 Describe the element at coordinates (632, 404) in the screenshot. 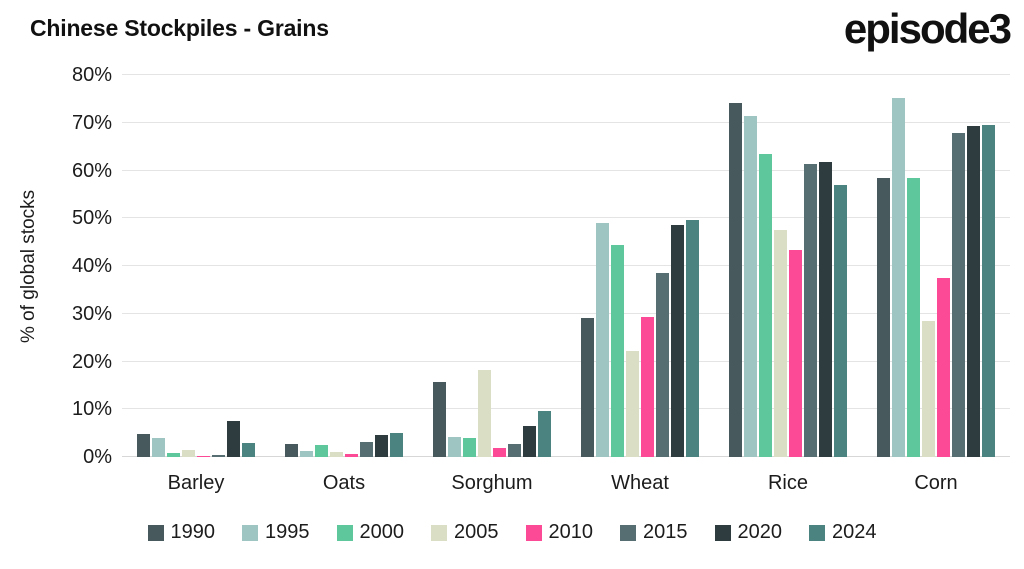

I see `bar-wheat-2005` at that location.